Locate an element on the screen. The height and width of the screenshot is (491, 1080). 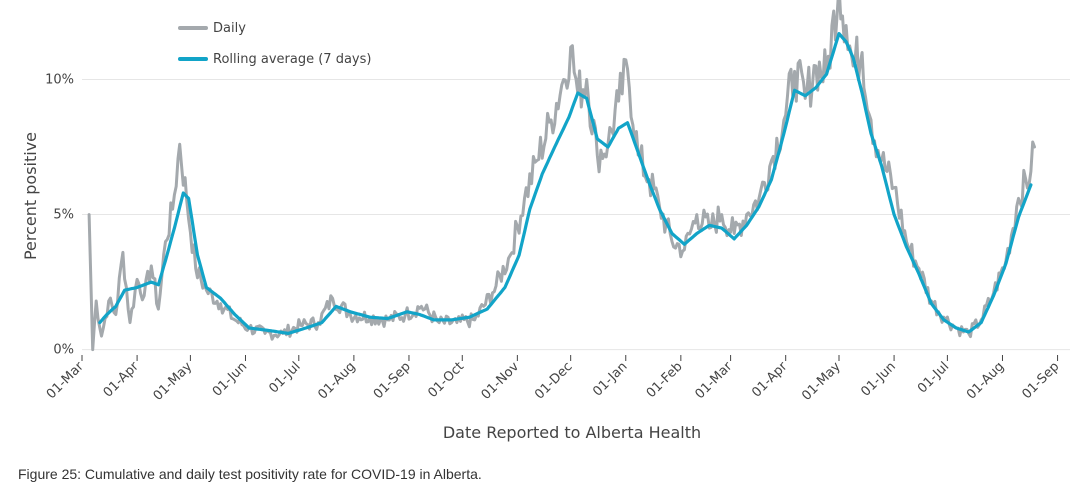
y-tick-label: 5% is located at coordinates (63, 215).